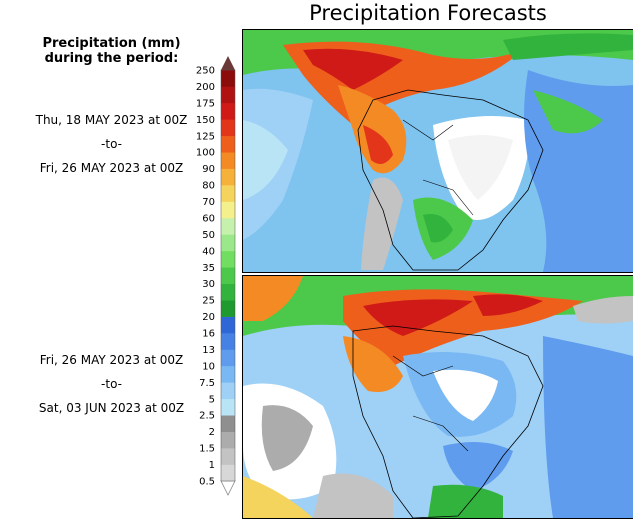 The image size is (633, 519). What do you see at coordinates (111, 43) in the screenshot?
I see `colorbar-title-line1: Precipitation (mm)` at bounding box center [111, 43].